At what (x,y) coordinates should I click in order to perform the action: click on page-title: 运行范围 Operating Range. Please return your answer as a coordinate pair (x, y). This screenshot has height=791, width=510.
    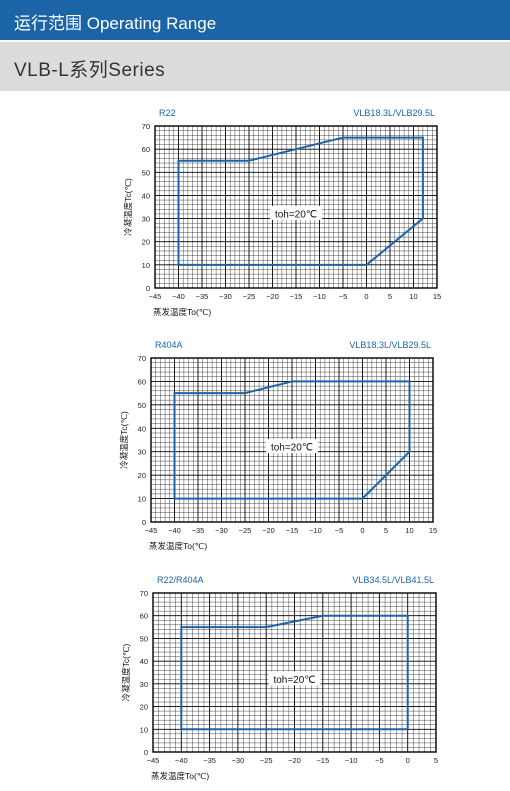
    Looking at the image, I should click on (115, 23).